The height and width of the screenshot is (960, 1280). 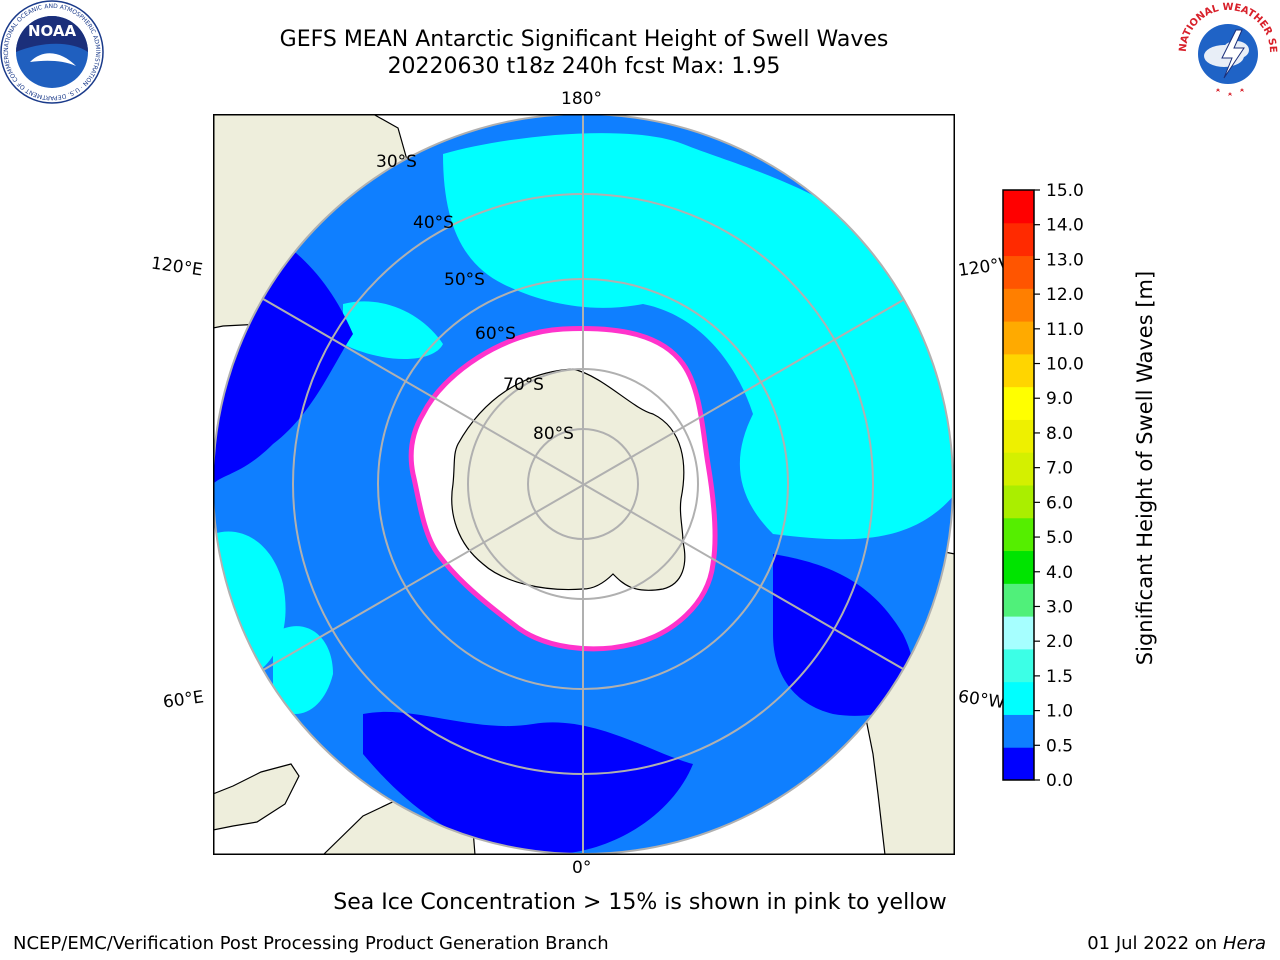 I want to click on colorbar-tick-label: 0.5, so click(x=1059, y=746).